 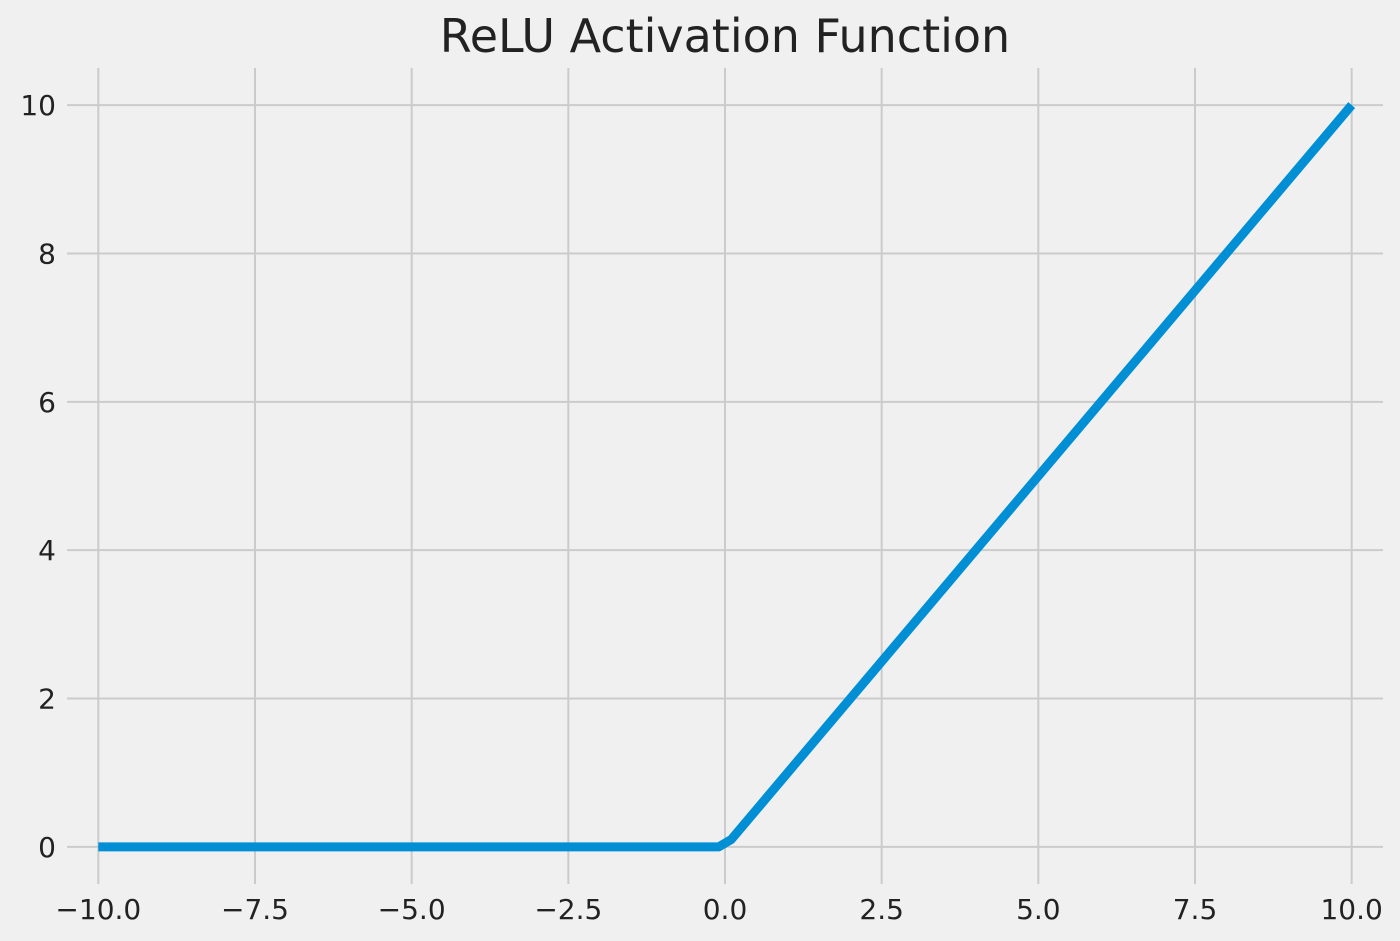 I want to click on x-tick-label: 5.0, so click(x=1038, y=909).